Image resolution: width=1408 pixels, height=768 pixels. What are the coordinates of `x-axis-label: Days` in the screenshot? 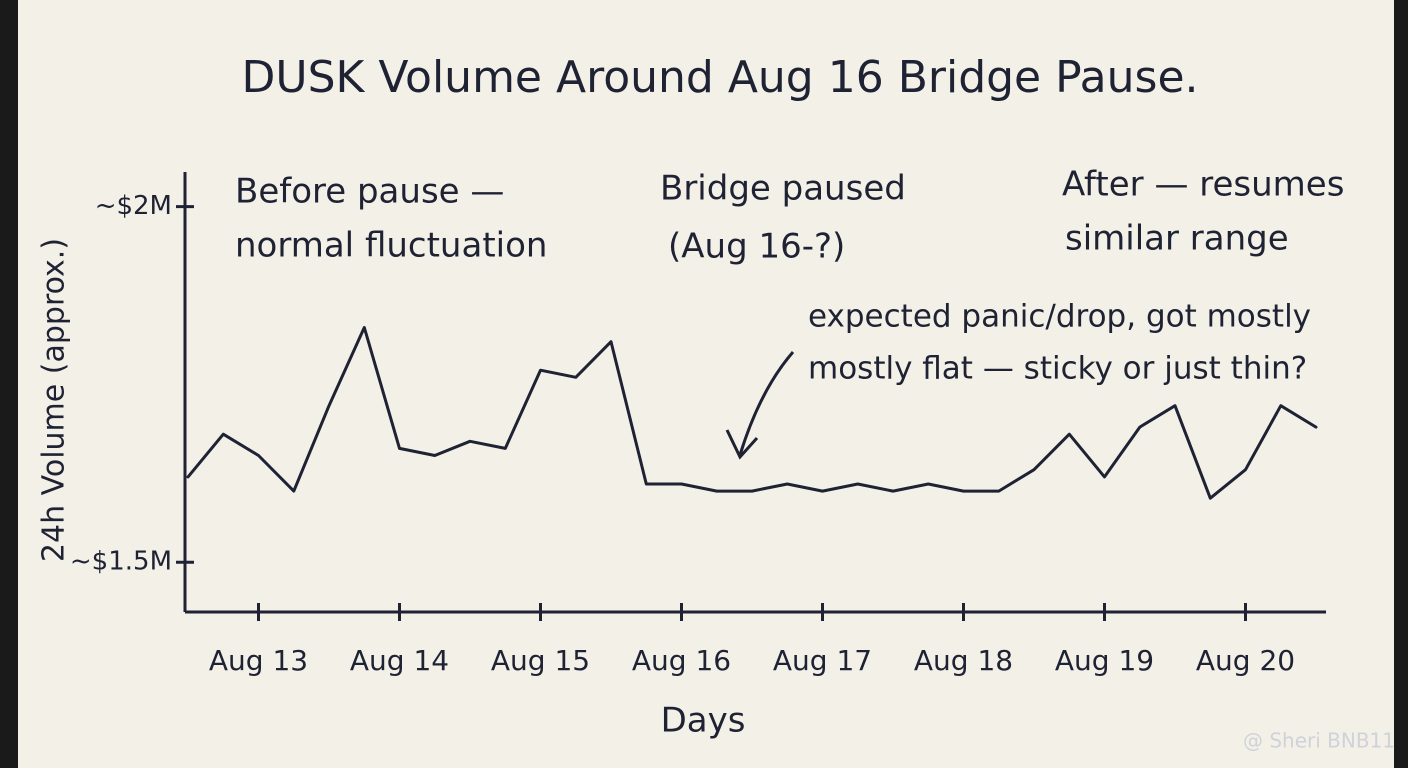 It's located at (703, 721).